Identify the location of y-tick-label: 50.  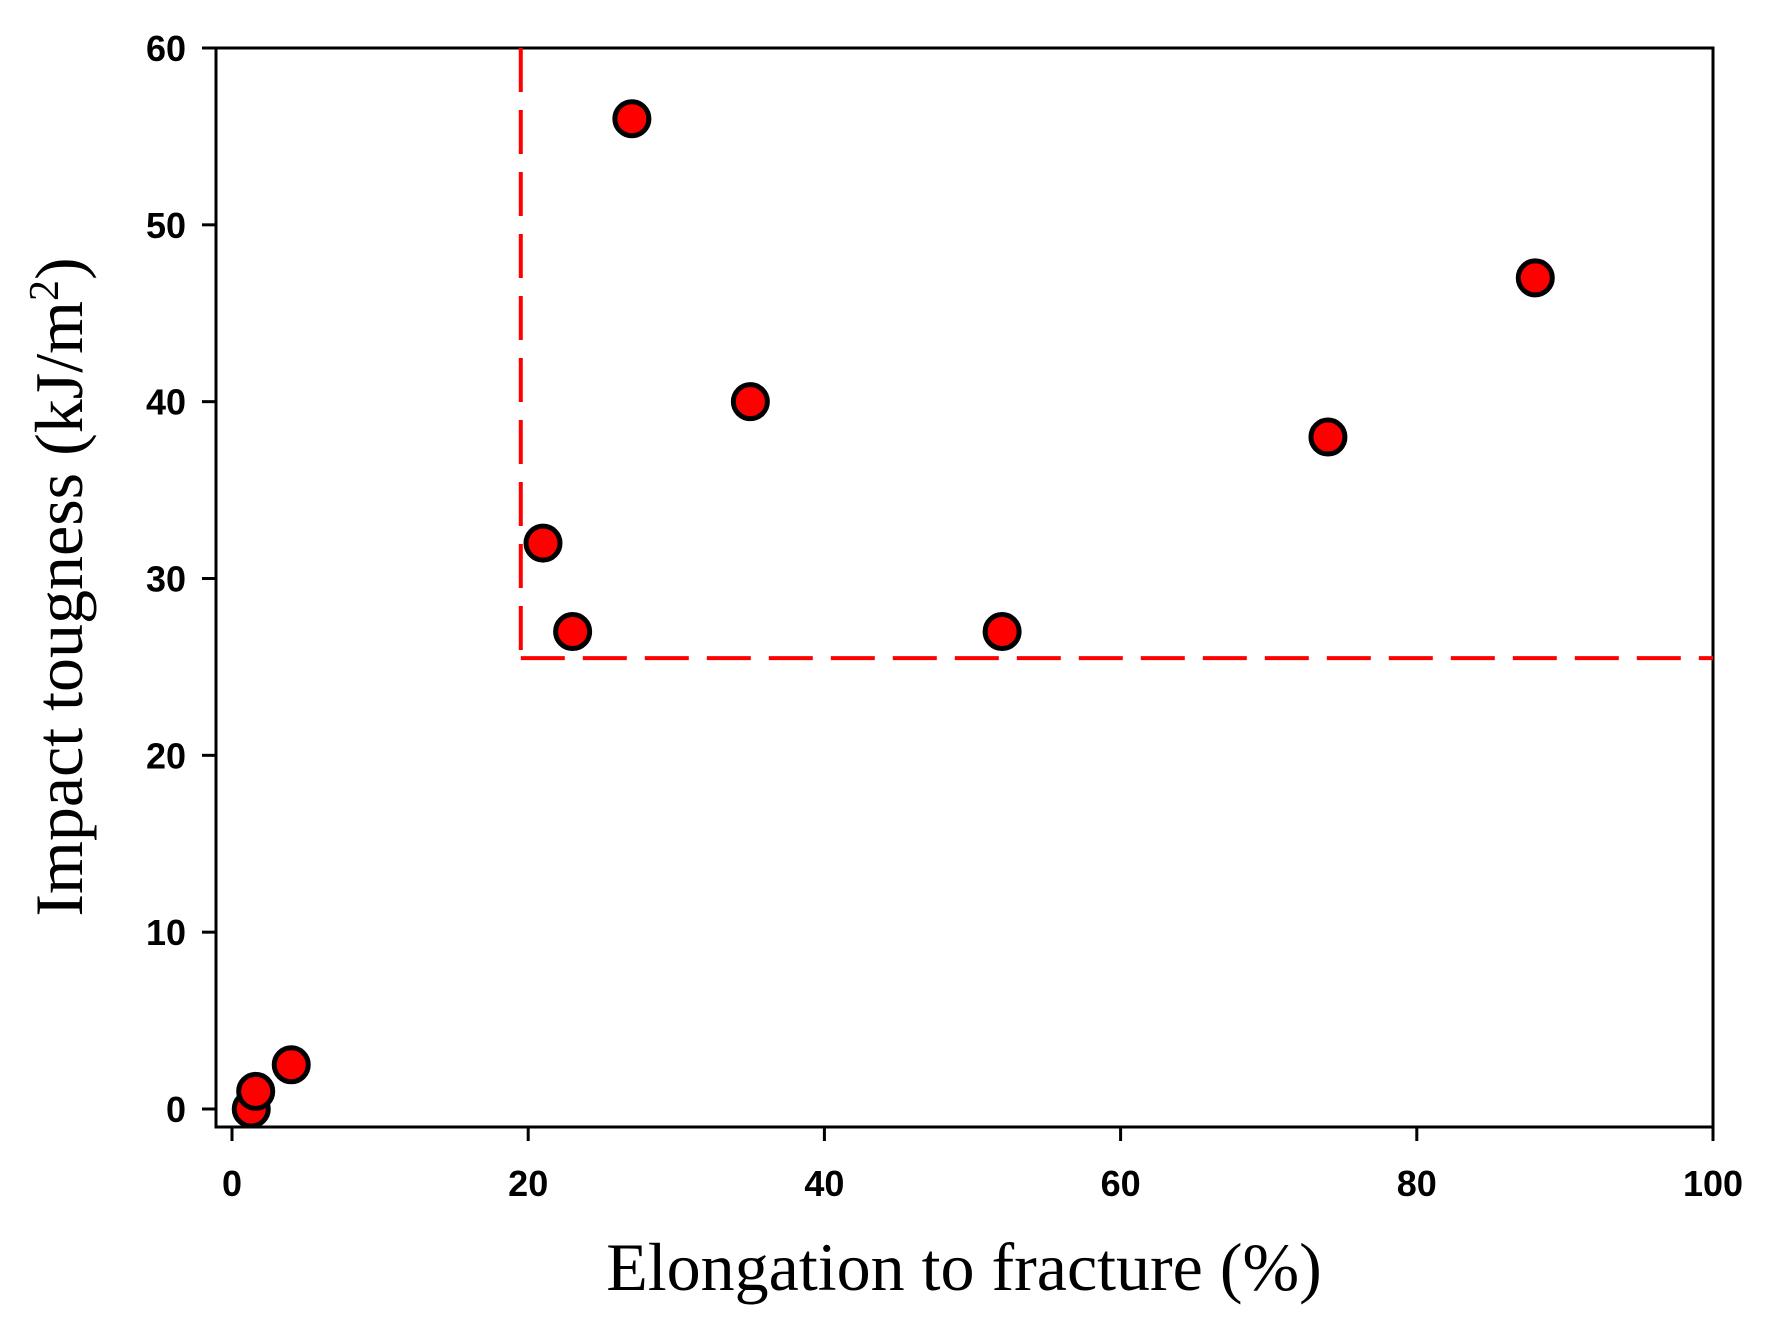
(166, 225).